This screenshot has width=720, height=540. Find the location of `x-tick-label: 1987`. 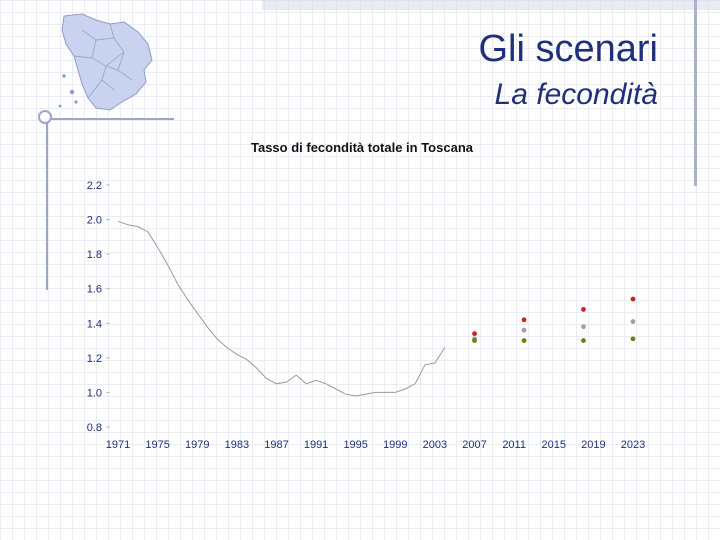

x-tick-label: 1987 is located at coordinates (276, 445).